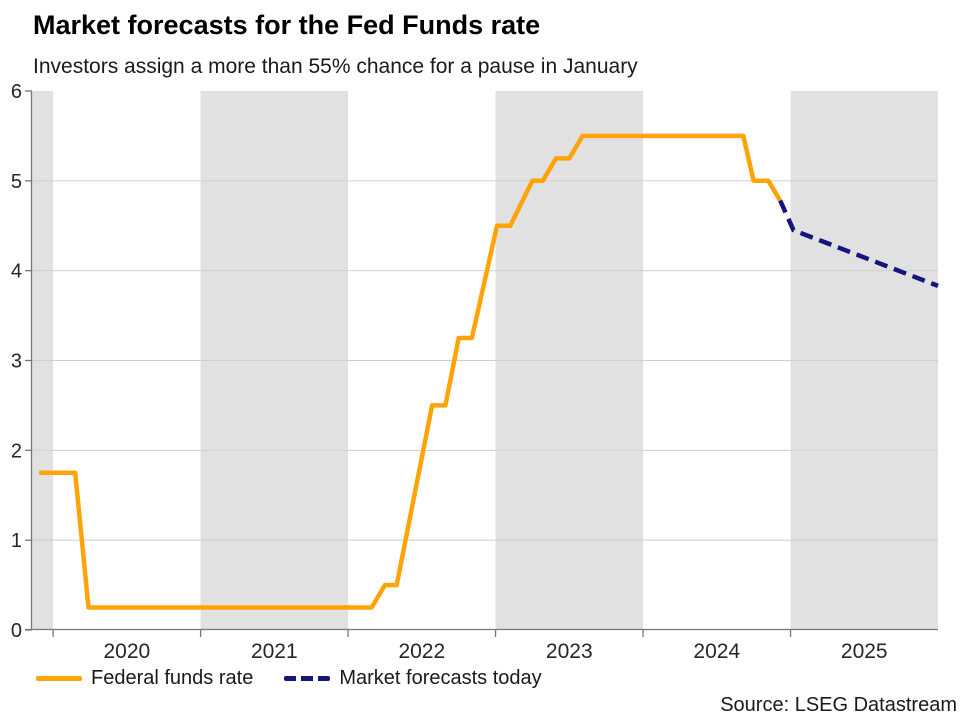 This screenshot has width=960, height=720. Describe the element at coordinates (440, 677) in the screenshot. I see `legend-label-market-forecasts: Market forecasts today` at that location.